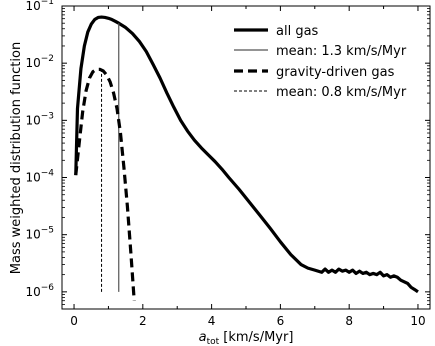  I want to click on x-tick-label: 2, so click(143, 321).